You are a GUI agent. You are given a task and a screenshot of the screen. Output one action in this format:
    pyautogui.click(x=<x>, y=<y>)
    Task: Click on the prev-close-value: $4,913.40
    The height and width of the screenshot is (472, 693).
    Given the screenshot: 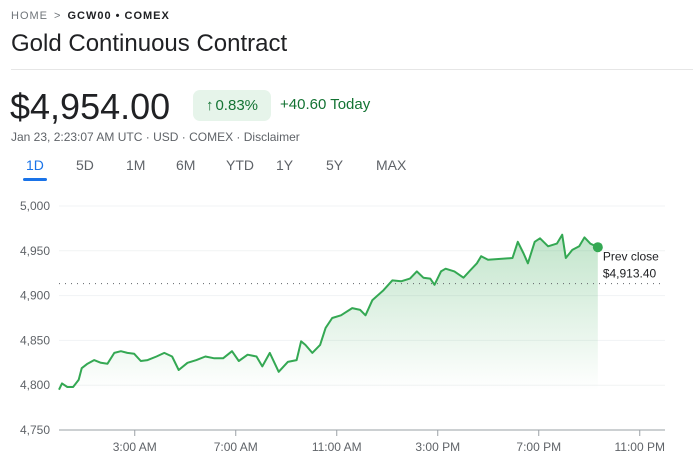 What is the action you would take?
    pyautogui.click(x=630, y=274)
    